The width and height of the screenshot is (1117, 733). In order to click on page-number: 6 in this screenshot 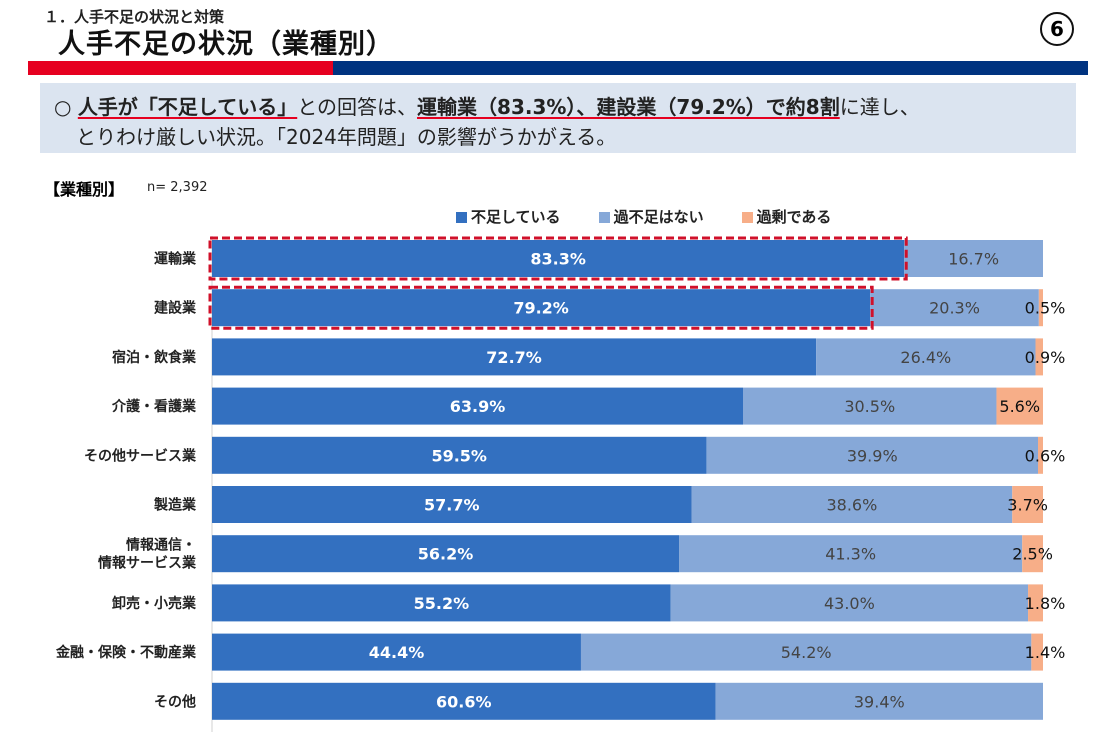, I will do `click(1057, 29)`.